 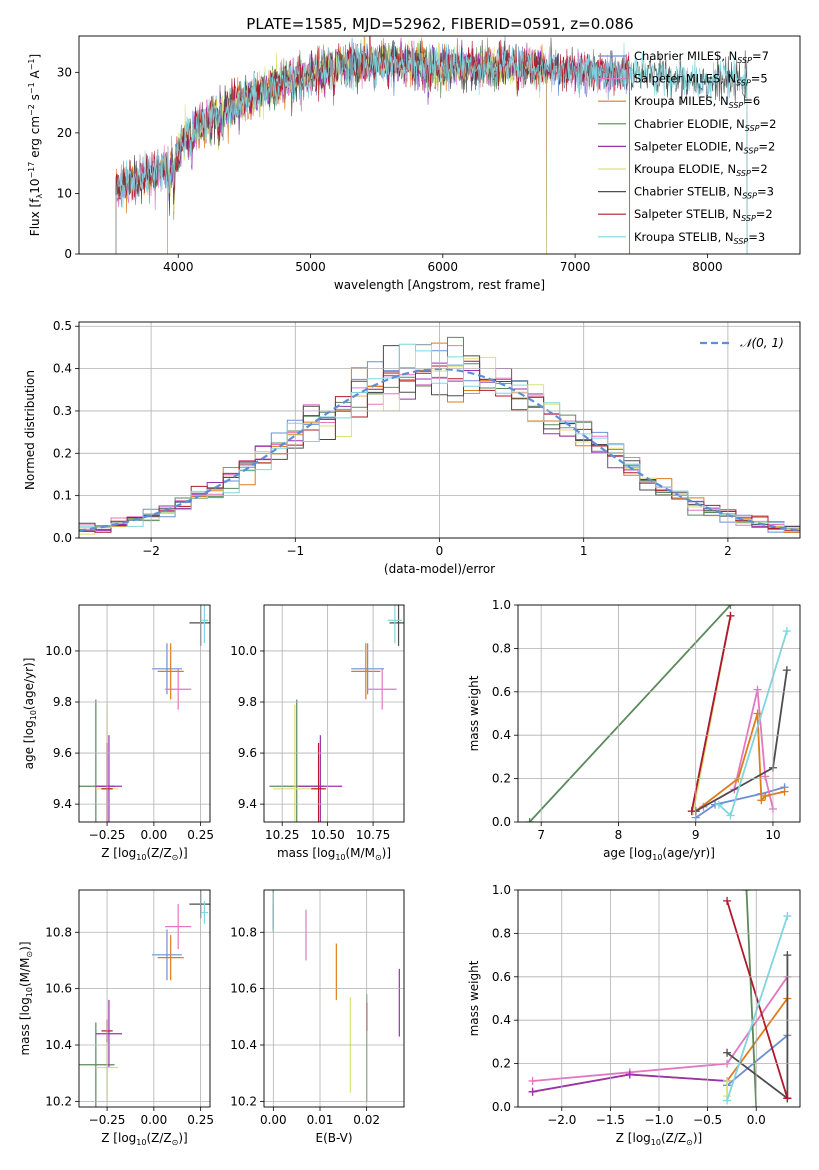 I want to click on y-tick-label: 10.0, so click(x=243, y=651).